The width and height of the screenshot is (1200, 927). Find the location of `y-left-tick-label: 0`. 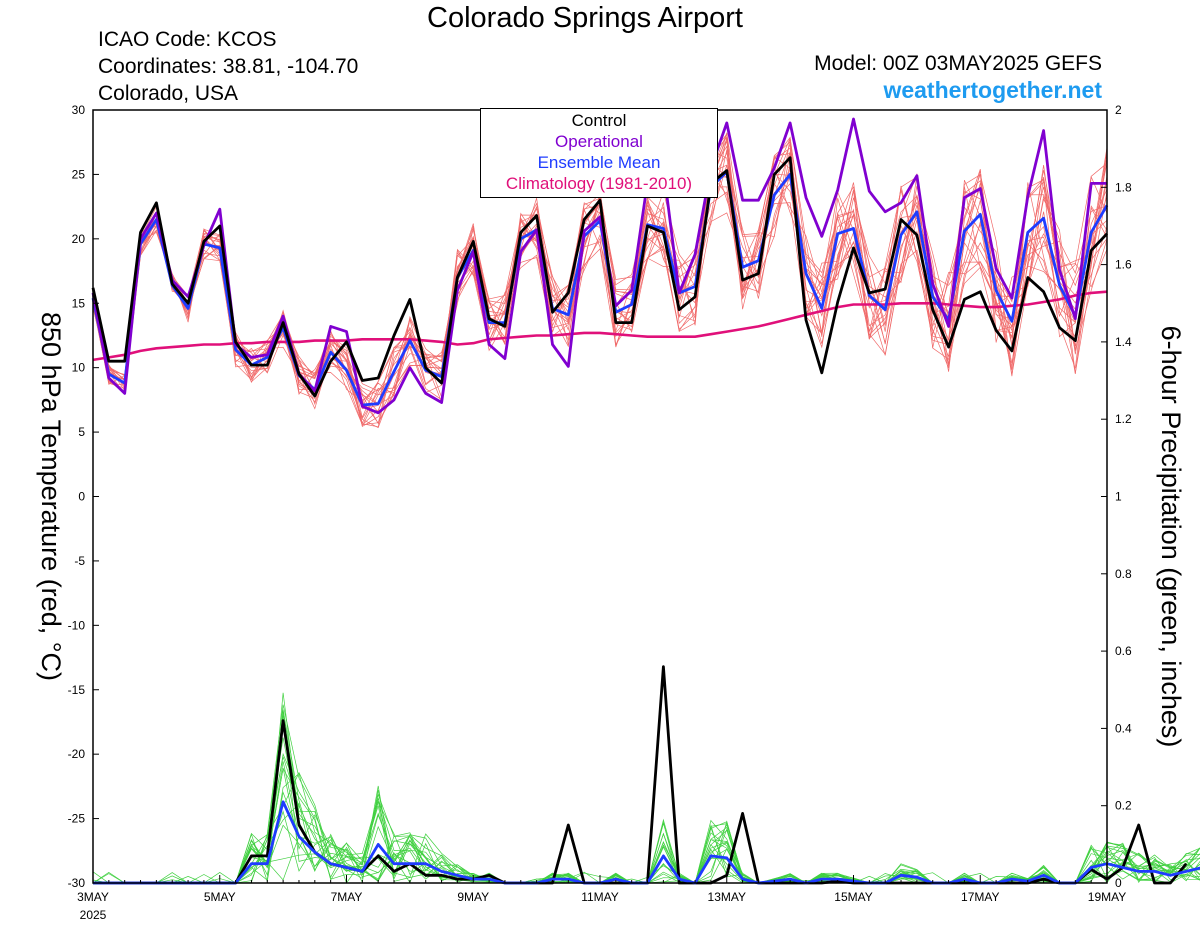

y-left-tick-label: 0 is located at coordinates (81, 497).